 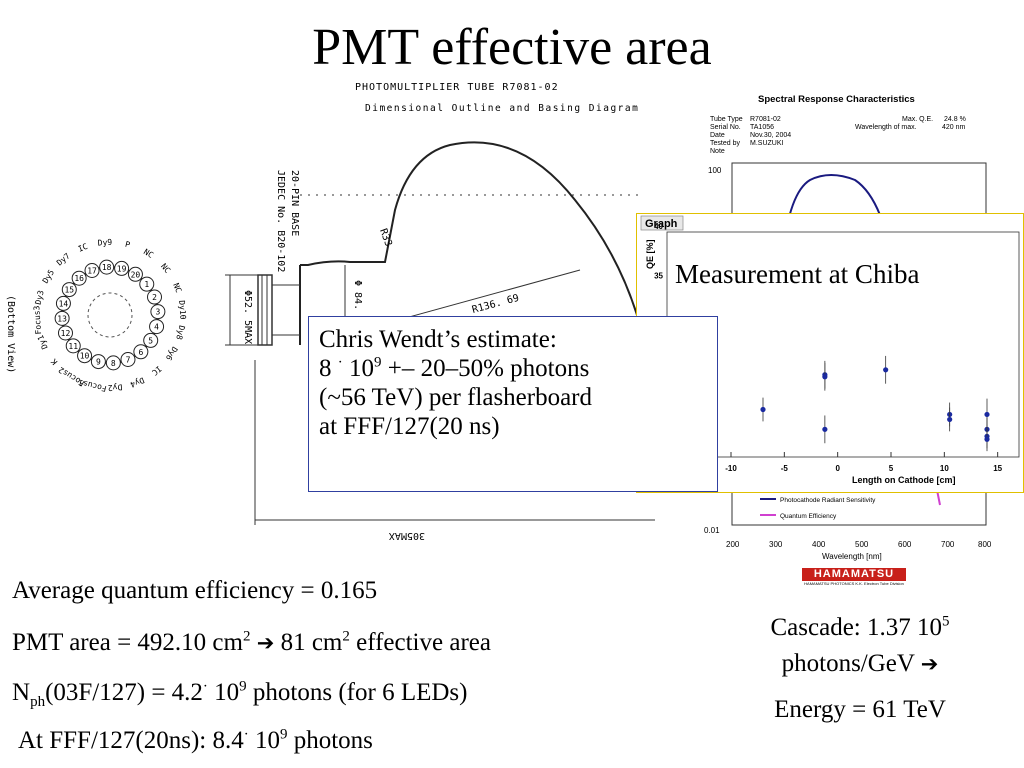 What do you see at coordinates (43, 342) in the screenshot?
I see `pin-label: Dy1` at bounding box center [43, 342].